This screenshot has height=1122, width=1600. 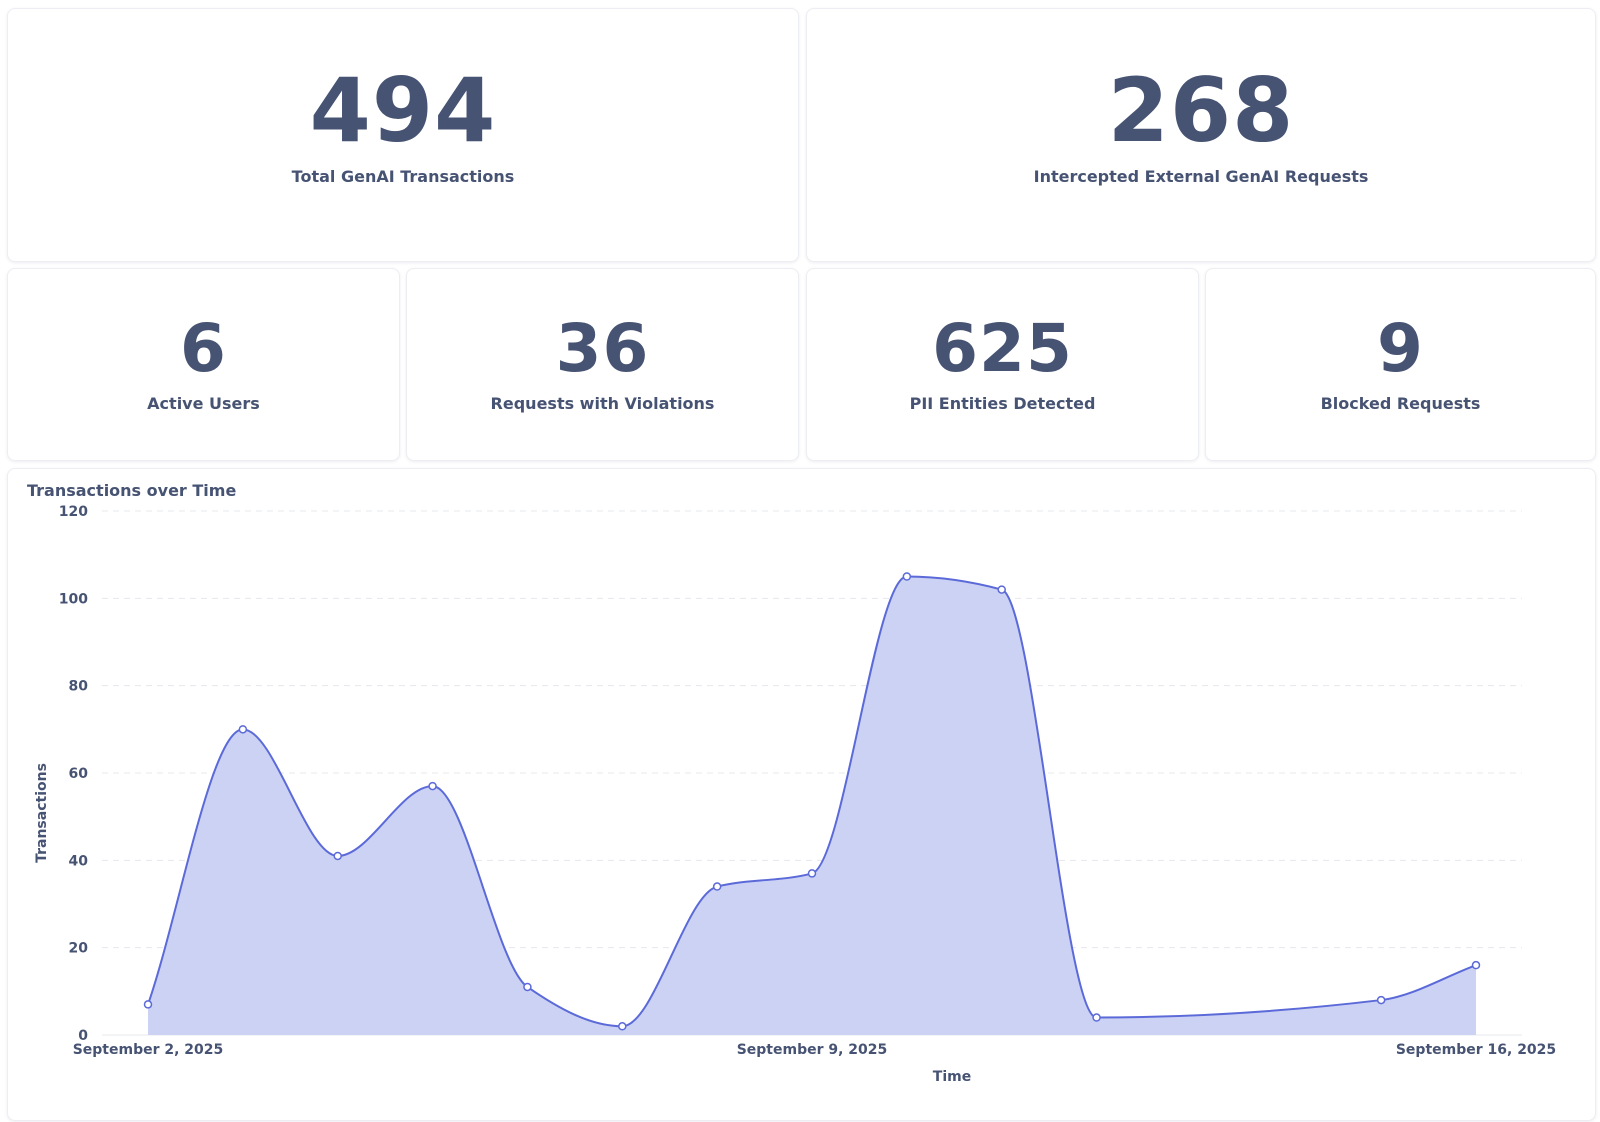 What do you see at coordinates (602, 348) in the screenshot?
I see `violations-value: 36` at bounding box center [602, 348].